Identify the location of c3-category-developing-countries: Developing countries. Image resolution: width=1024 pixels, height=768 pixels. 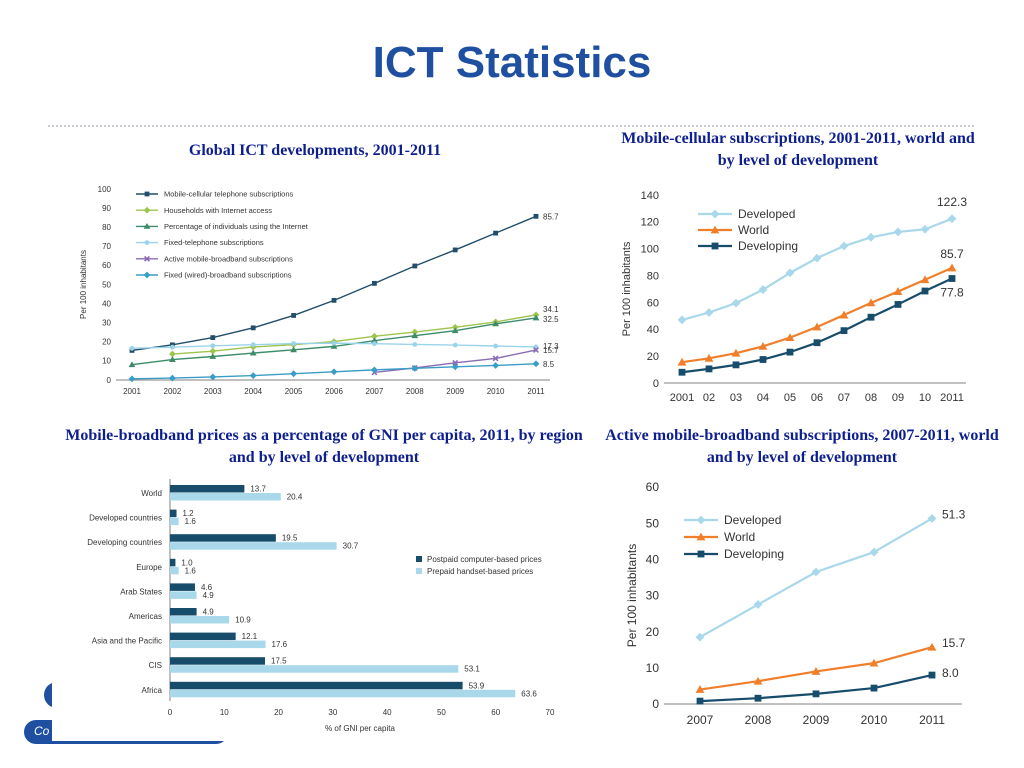
(124, 542).